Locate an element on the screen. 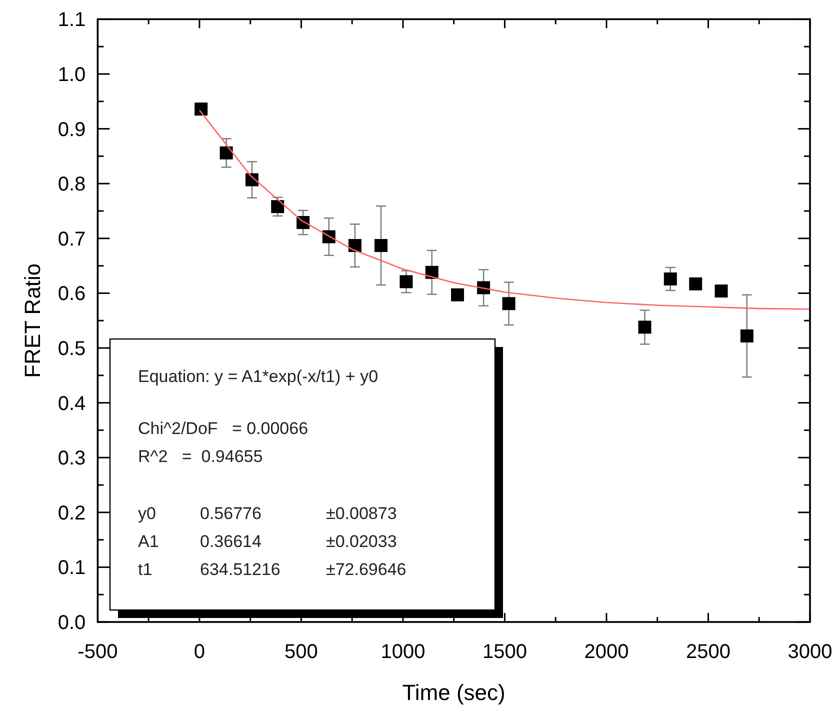  x-axis-title: Time (sec) is located at coordinates (454, 692).